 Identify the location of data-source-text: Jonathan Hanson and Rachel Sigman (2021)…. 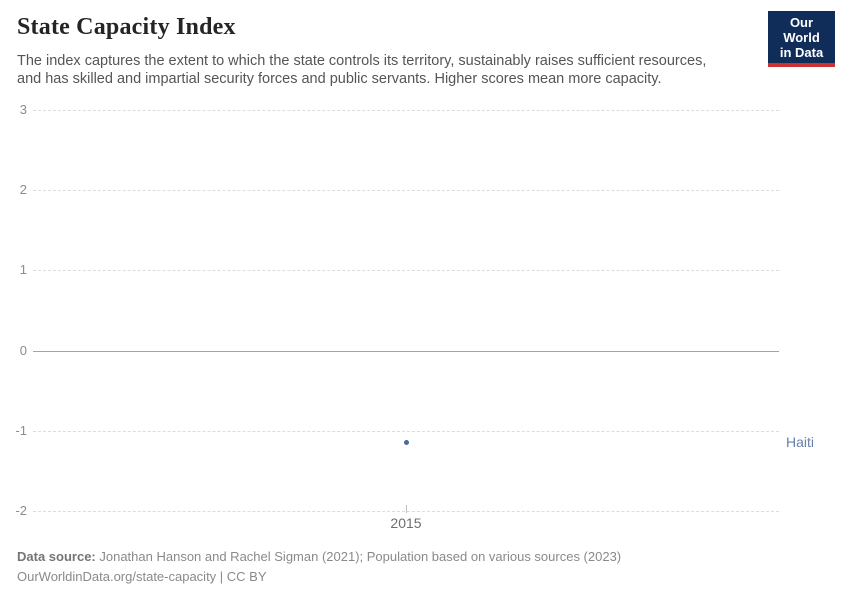
(358, 556).